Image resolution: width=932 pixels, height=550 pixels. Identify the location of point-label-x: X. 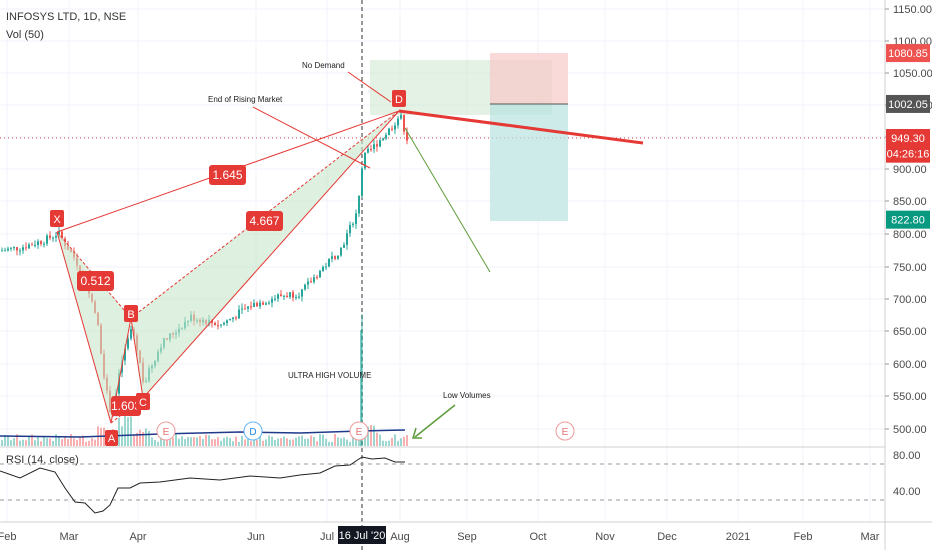
(57, 218).